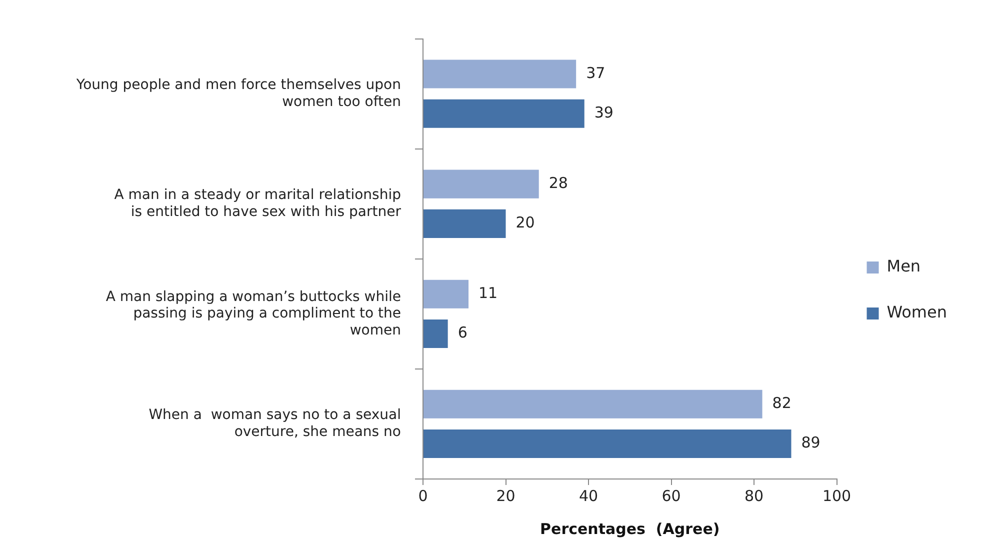  Describe the element at coordinates (274, 423) in the screenshot. I see `y-tick-label: When a woman says no to a sexual overture, she means no` at that location.